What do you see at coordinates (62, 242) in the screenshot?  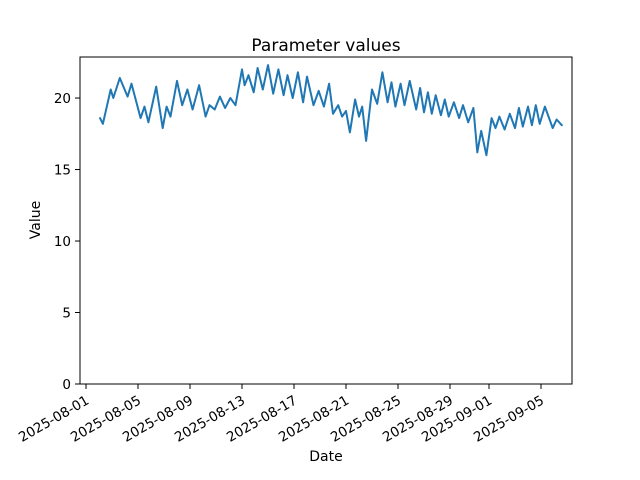 I see `y-tick-label: 10` at bounding box center [62, 242].